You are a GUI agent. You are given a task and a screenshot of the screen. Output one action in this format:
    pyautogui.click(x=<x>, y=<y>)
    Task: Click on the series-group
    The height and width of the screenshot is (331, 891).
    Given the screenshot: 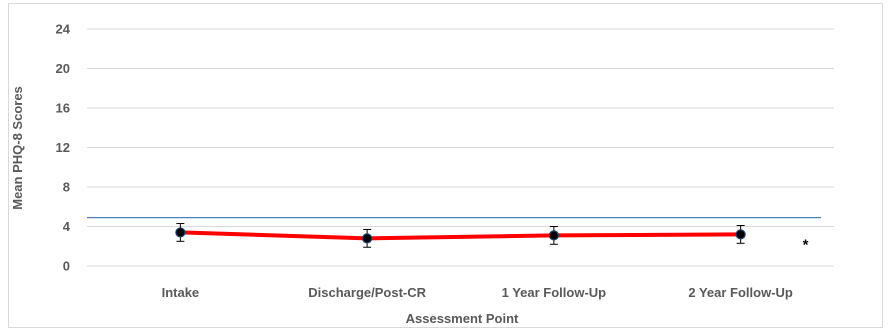 What is the action you would take?
    pyautogui.click(x=460, y=235)
    